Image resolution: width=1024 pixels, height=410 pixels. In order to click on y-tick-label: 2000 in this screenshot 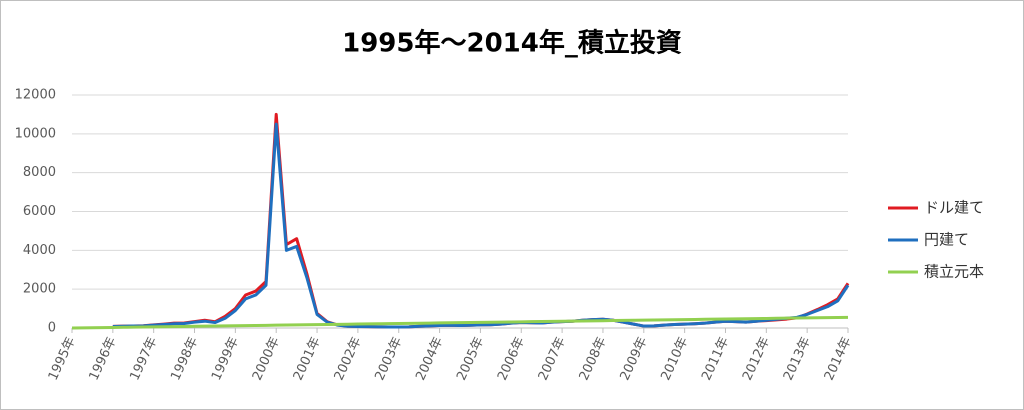, I will do `click(39, 289)`.